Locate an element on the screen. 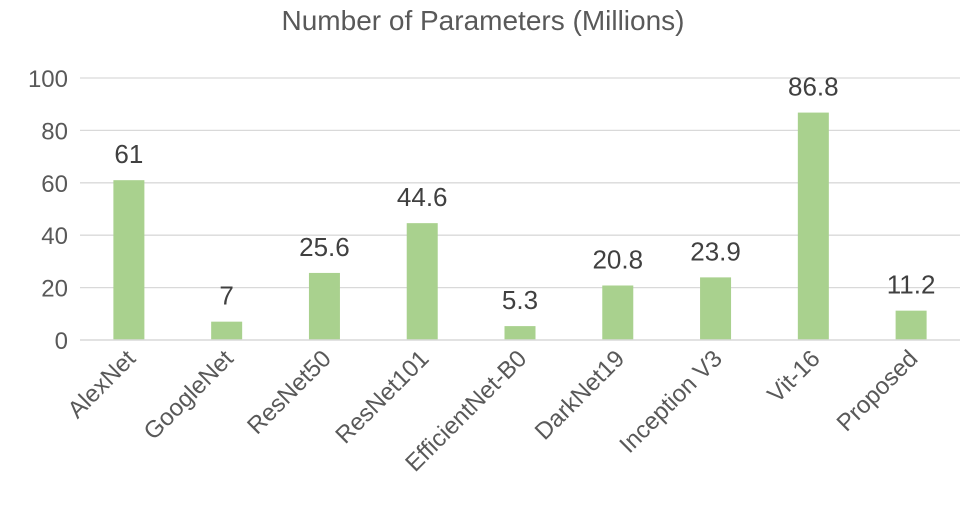  data-label: 44.6 is located at coordinates (422, 197).